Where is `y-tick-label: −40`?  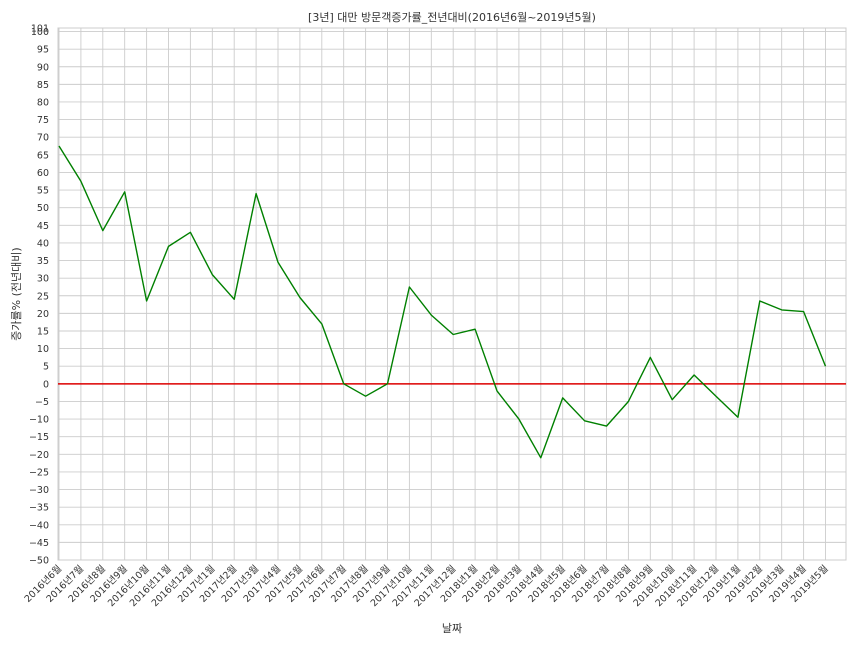
y-tick-label: −40 is located at coordinates (39, 525).